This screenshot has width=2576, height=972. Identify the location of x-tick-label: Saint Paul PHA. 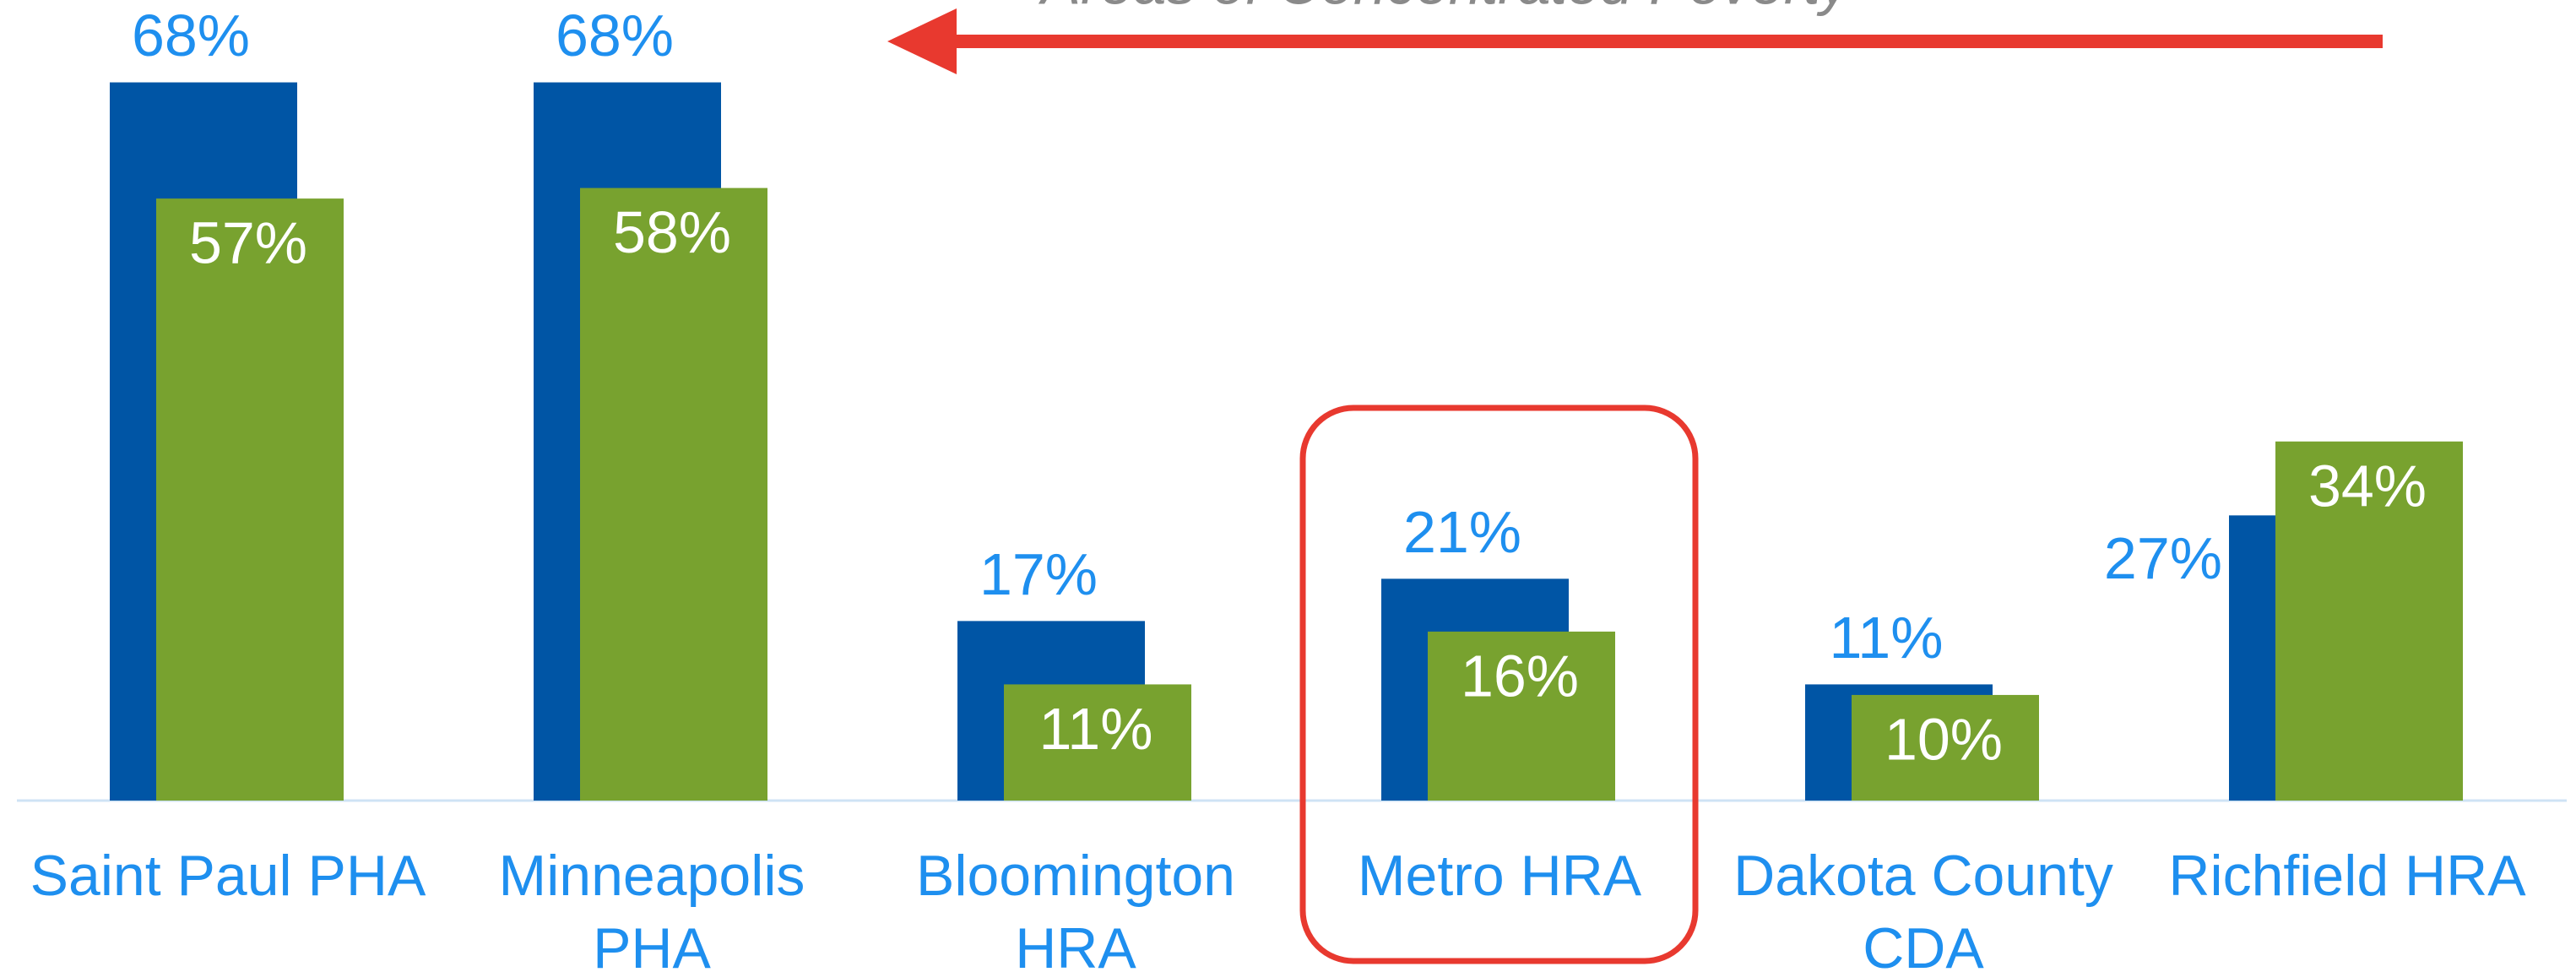
(228, 876).